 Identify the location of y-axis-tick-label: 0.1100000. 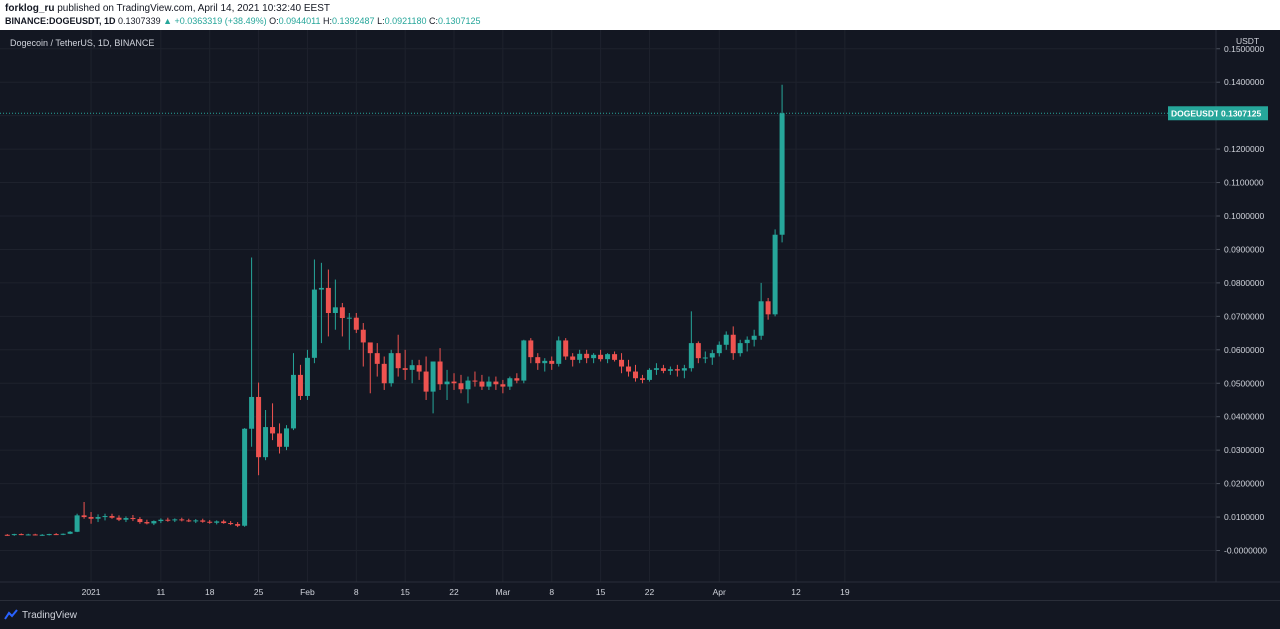
(1244, 183).